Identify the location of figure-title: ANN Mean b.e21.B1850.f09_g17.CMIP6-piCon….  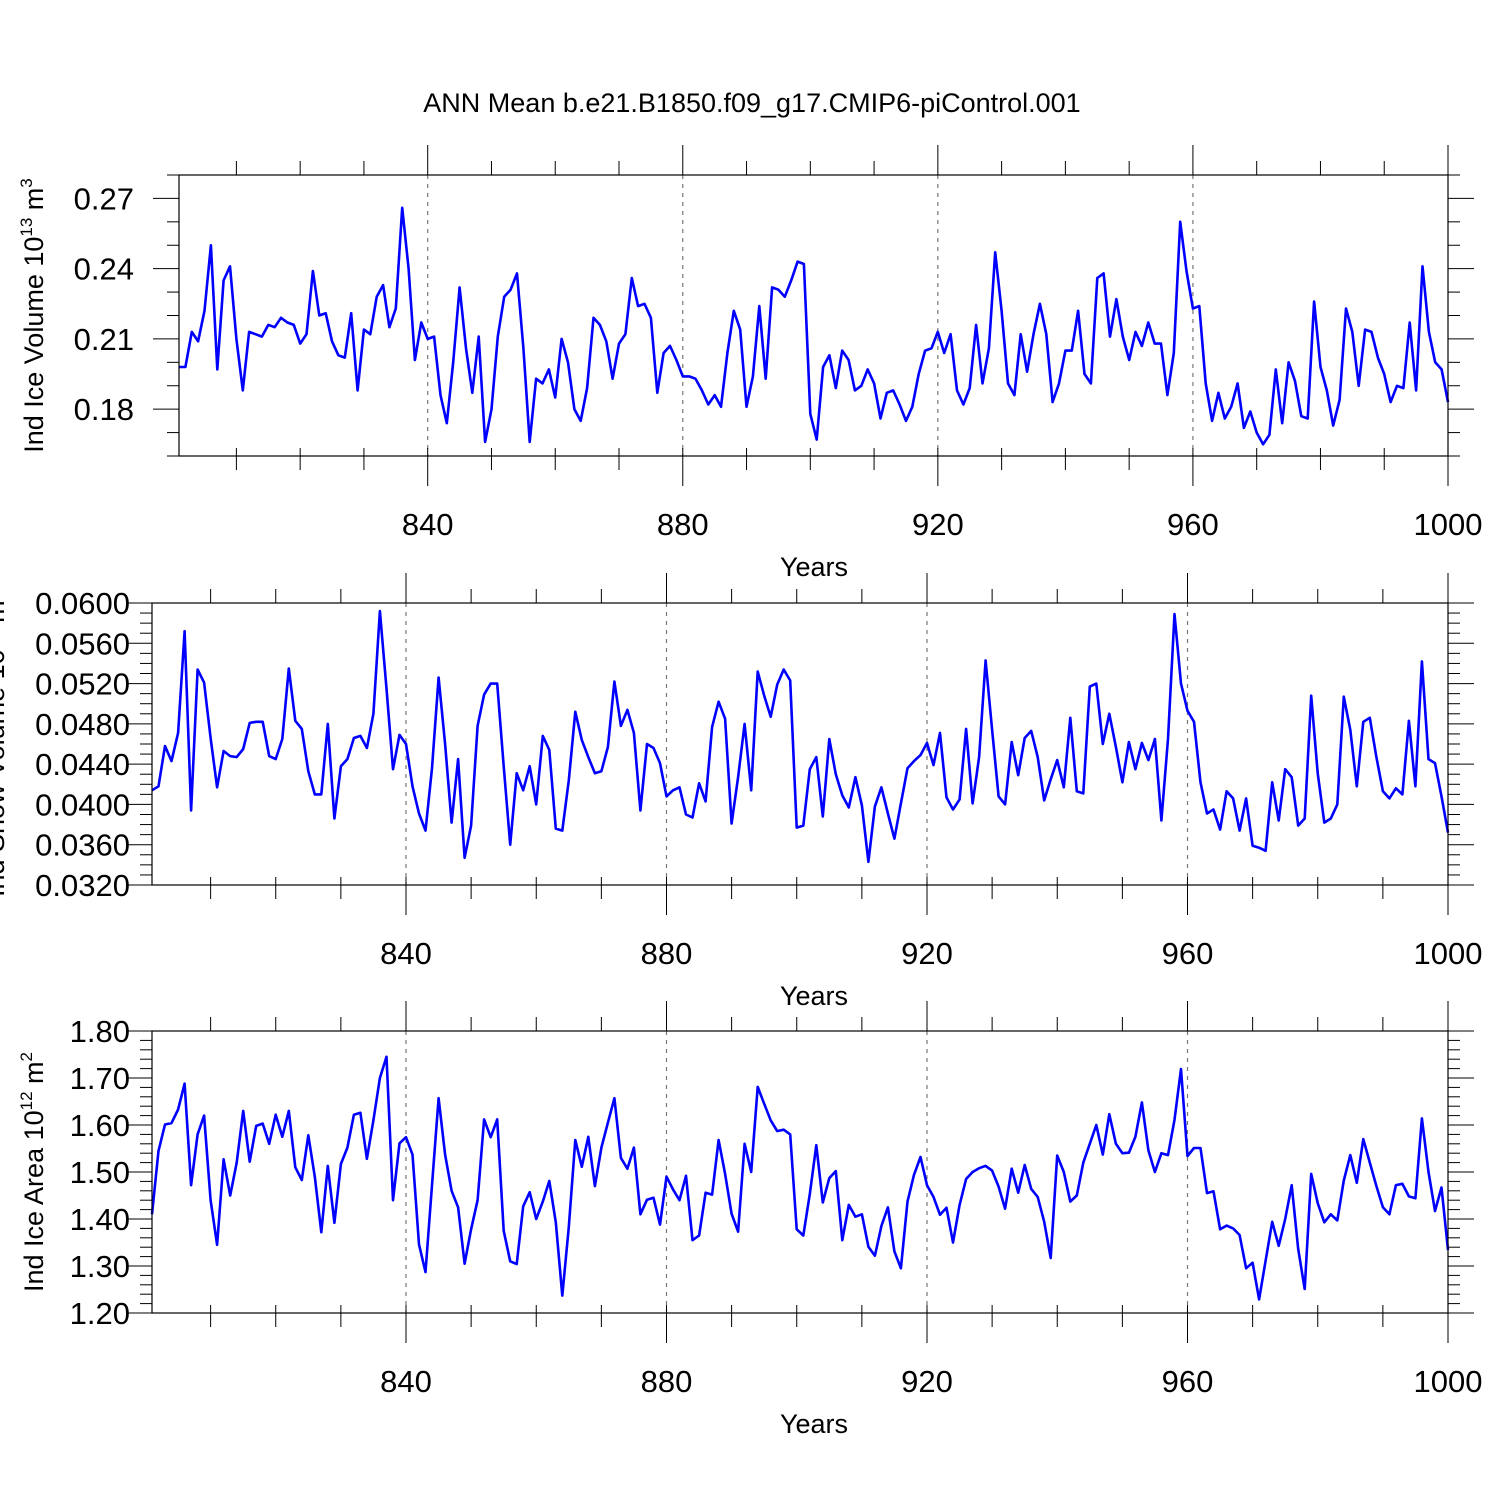
(751, 103).